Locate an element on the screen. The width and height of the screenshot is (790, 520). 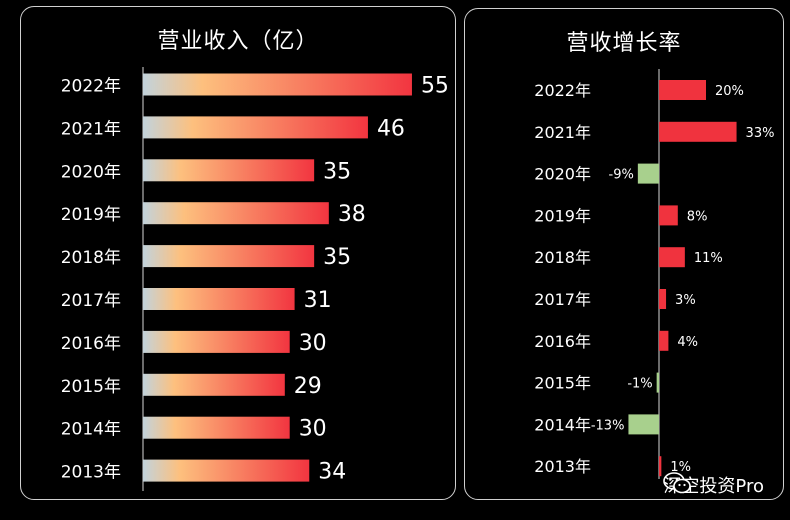
growth-value-label: -1% is located at coordinates (639, 384).